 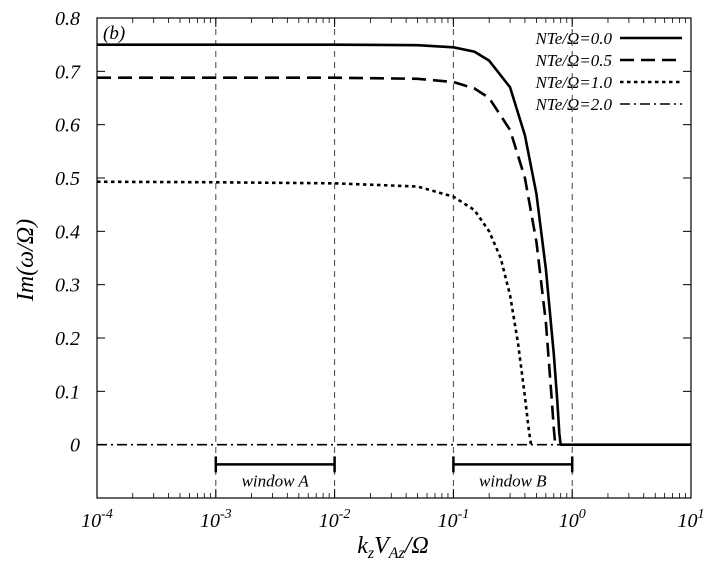 What do you see at coordinates (691, 519) in the screenshot?
I see `x-tick-label: 10¹` at bounding box center [691, 519].